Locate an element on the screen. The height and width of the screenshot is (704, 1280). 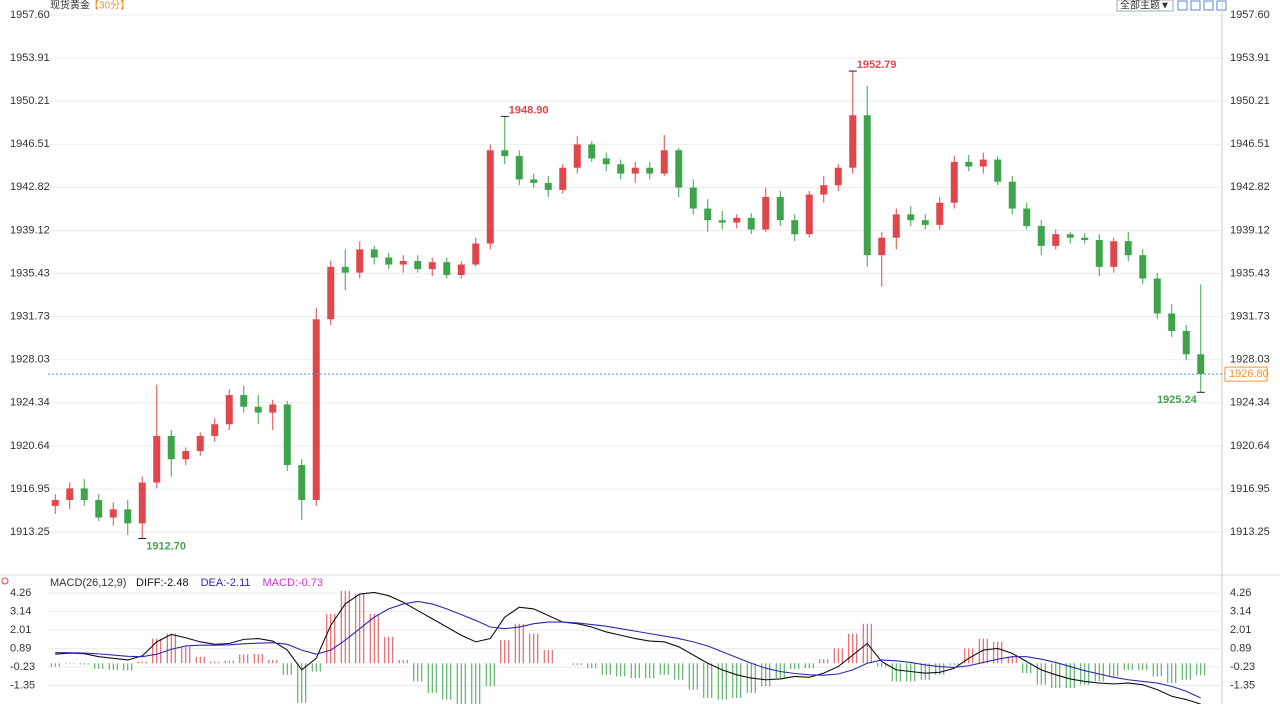
legend-entry: MACD:-0.73 is located at coordinates (293, 583).